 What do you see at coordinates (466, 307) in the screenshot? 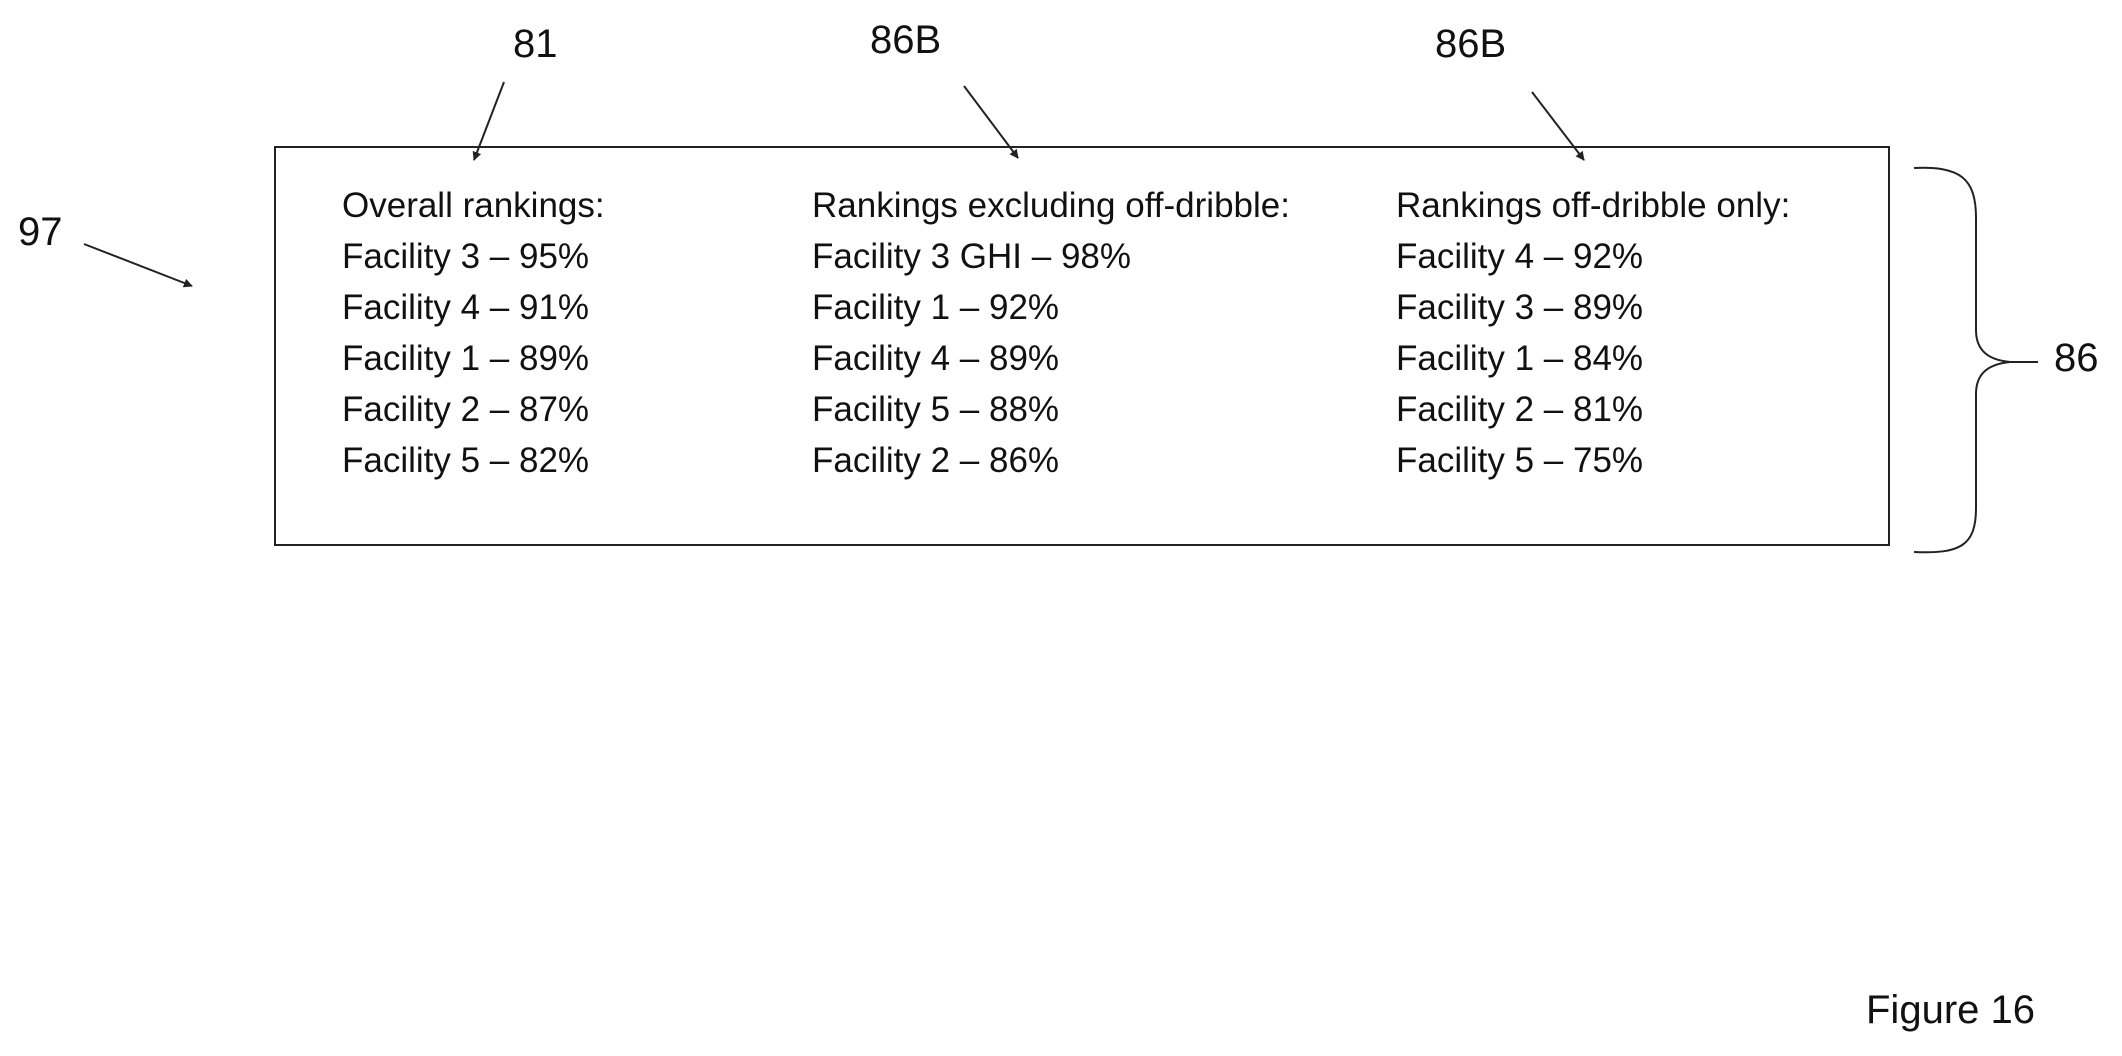
I see `ranking-item: Facility 4 – 91%` at bounding box center [466, 307].